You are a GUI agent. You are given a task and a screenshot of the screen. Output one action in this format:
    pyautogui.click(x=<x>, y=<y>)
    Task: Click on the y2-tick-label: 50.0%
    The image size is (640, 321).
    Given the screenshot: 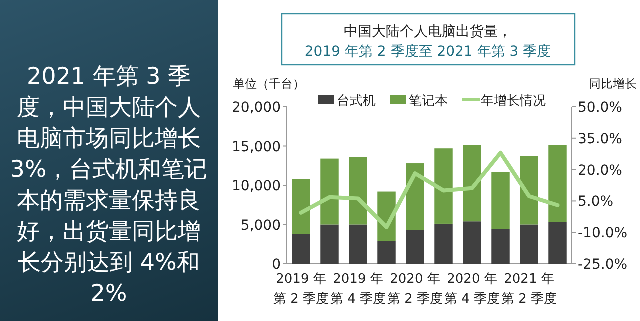 What is the action you would take?
    pyautogui.click(x=600, y=108)
    